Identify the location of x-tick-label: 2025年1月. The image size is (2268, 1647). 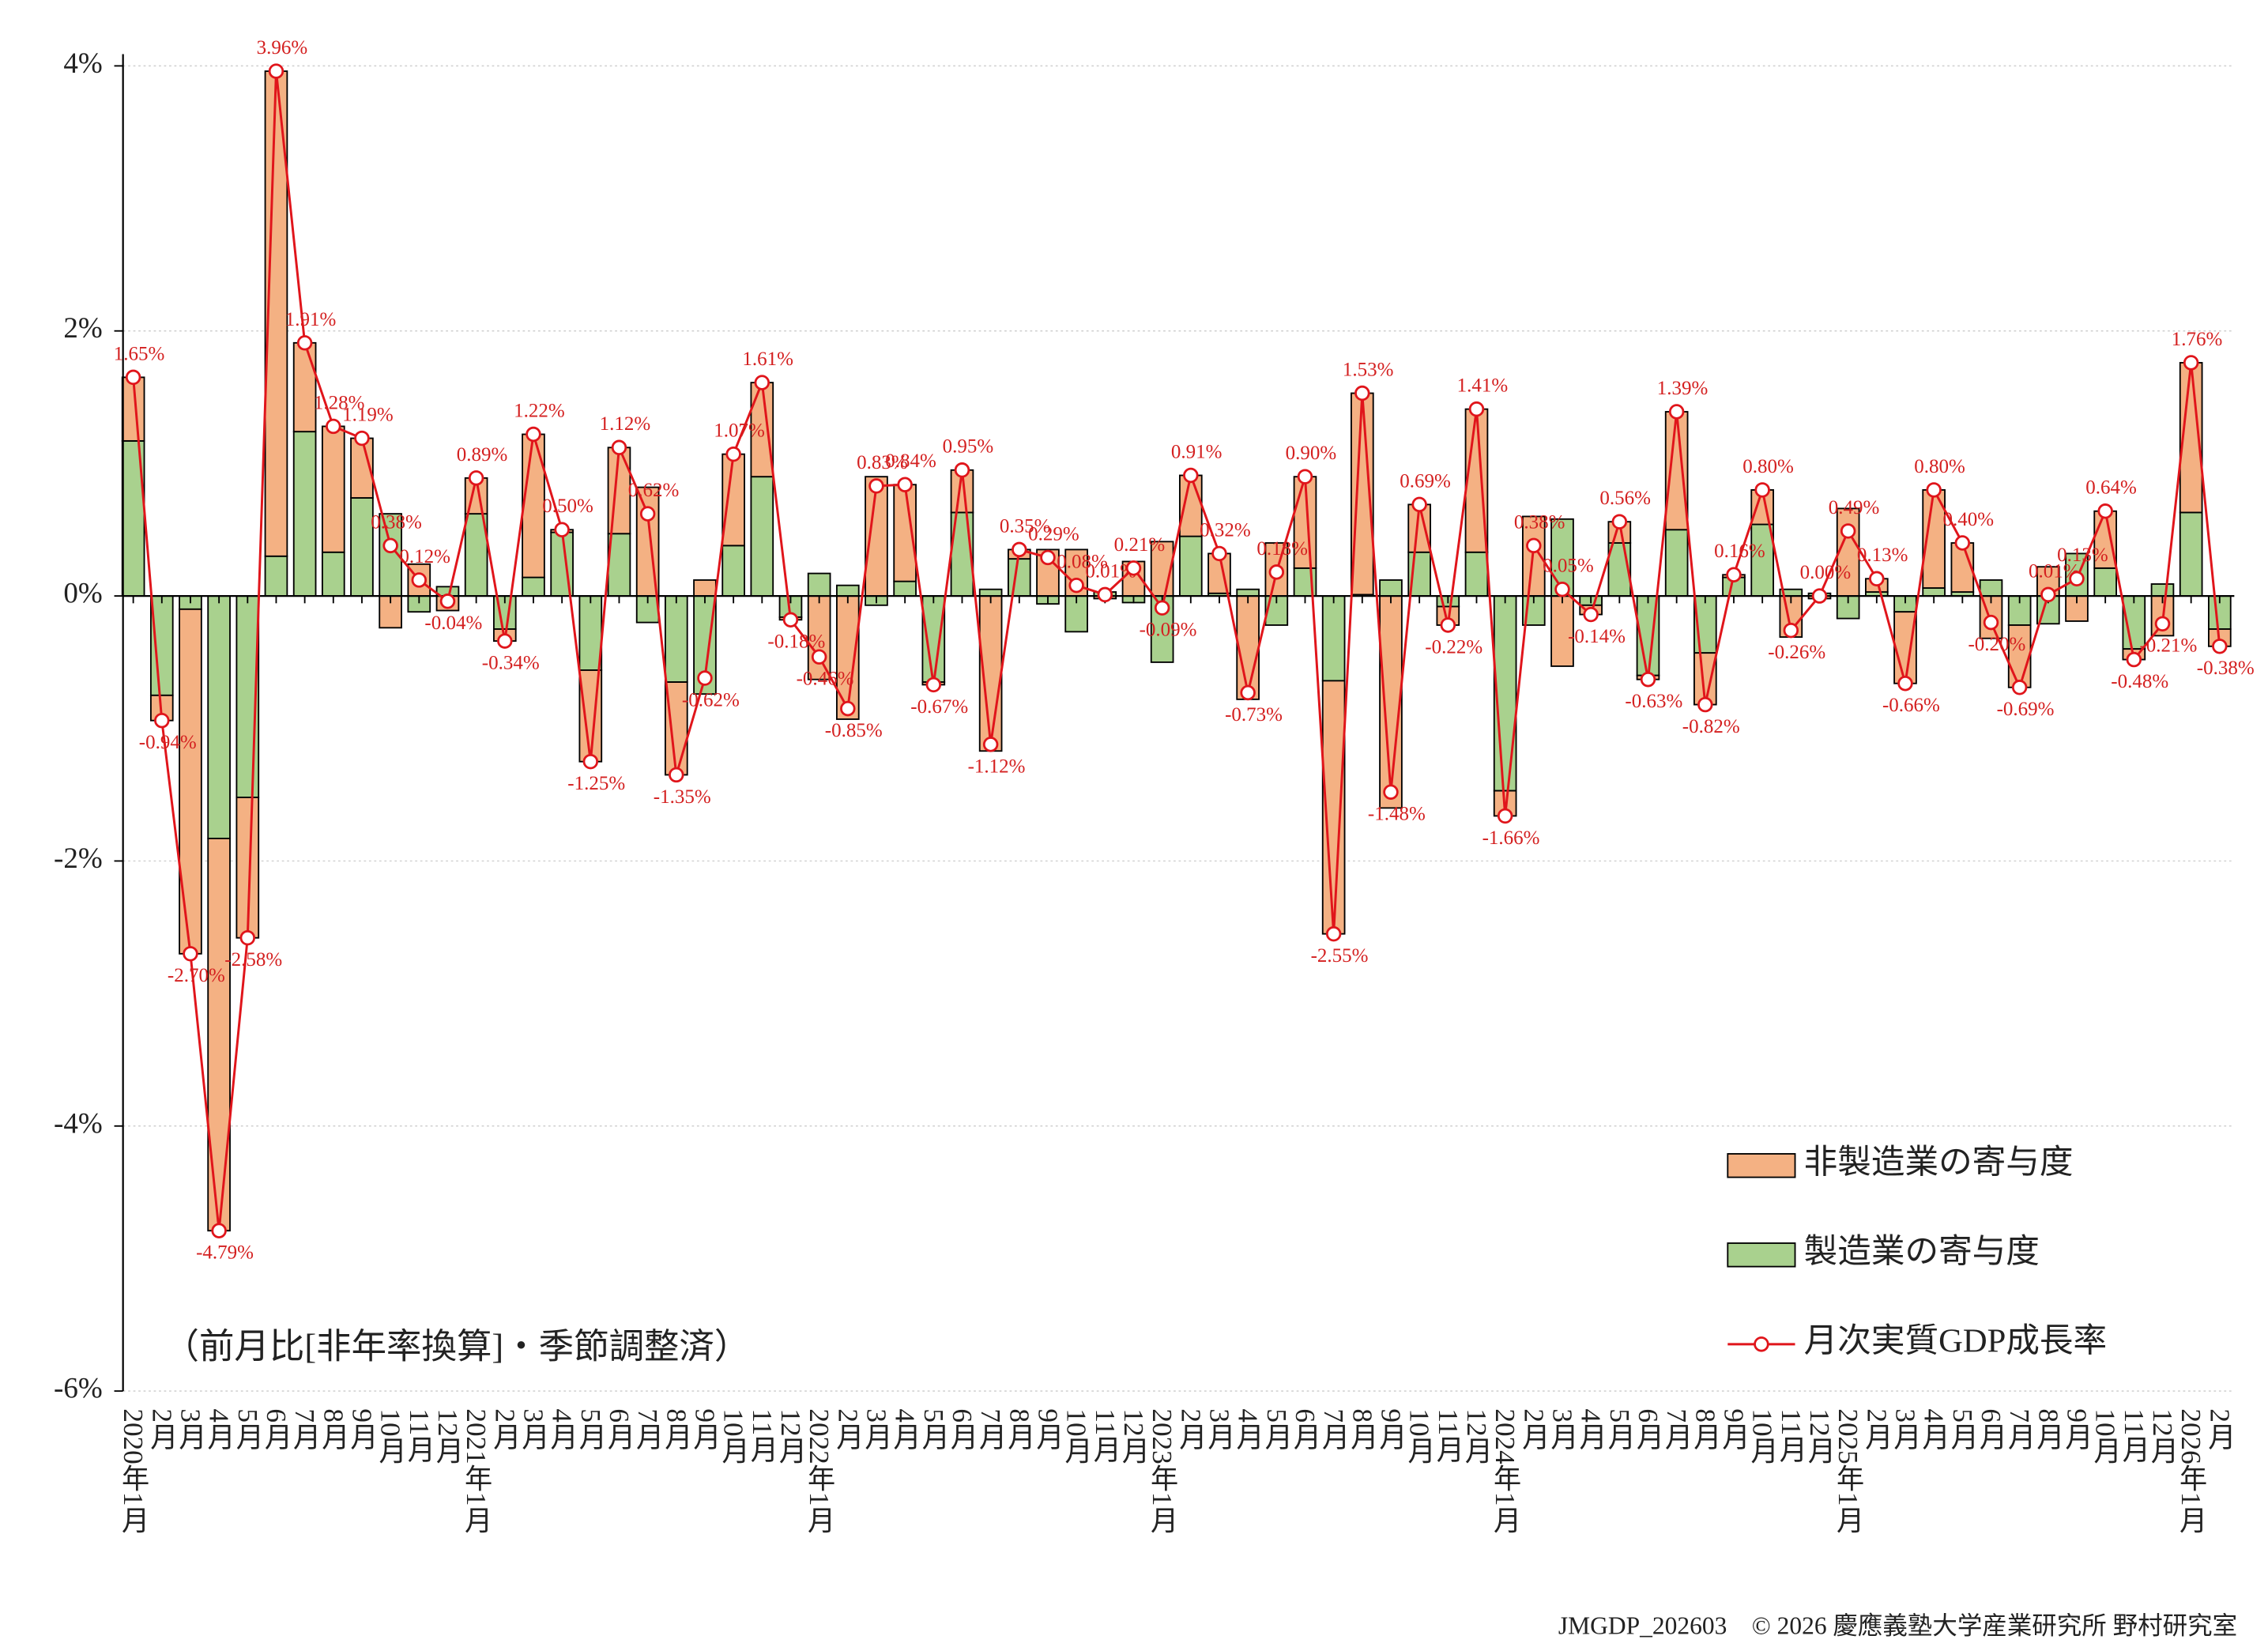
(1848, 1471).